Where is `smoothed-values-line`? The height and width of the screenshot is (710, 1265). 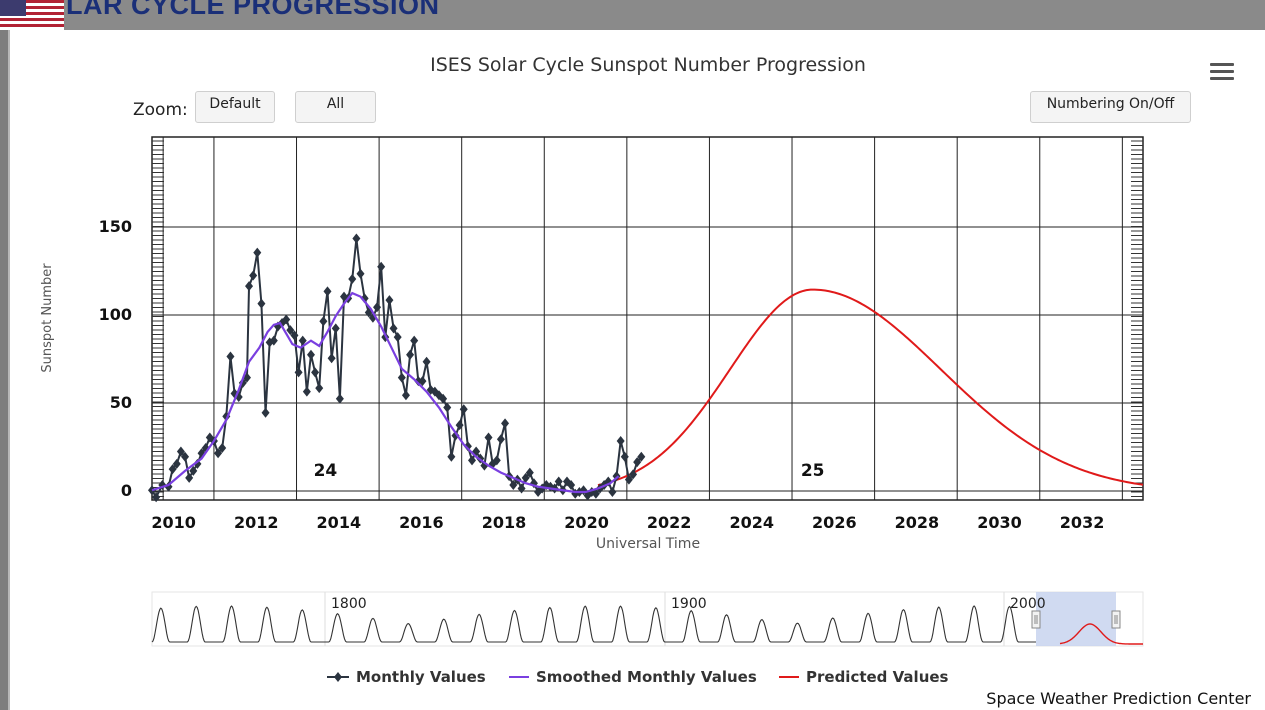 smoothed-values-line is located at coordinates (385, 392).